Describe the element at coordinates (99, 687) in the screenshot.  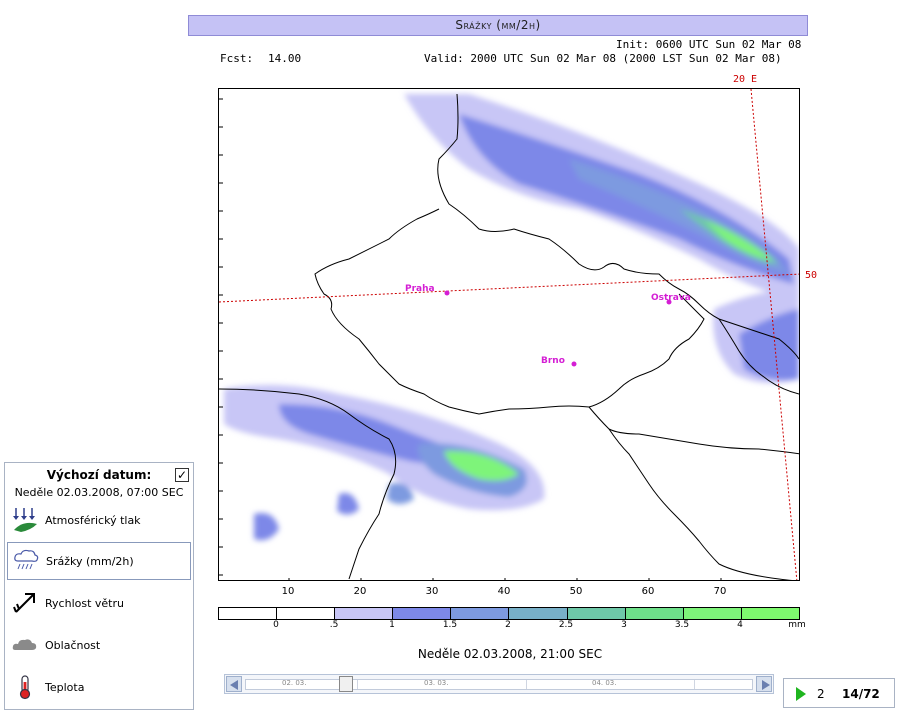
I see `layer-temperature: Teplota` at that location.